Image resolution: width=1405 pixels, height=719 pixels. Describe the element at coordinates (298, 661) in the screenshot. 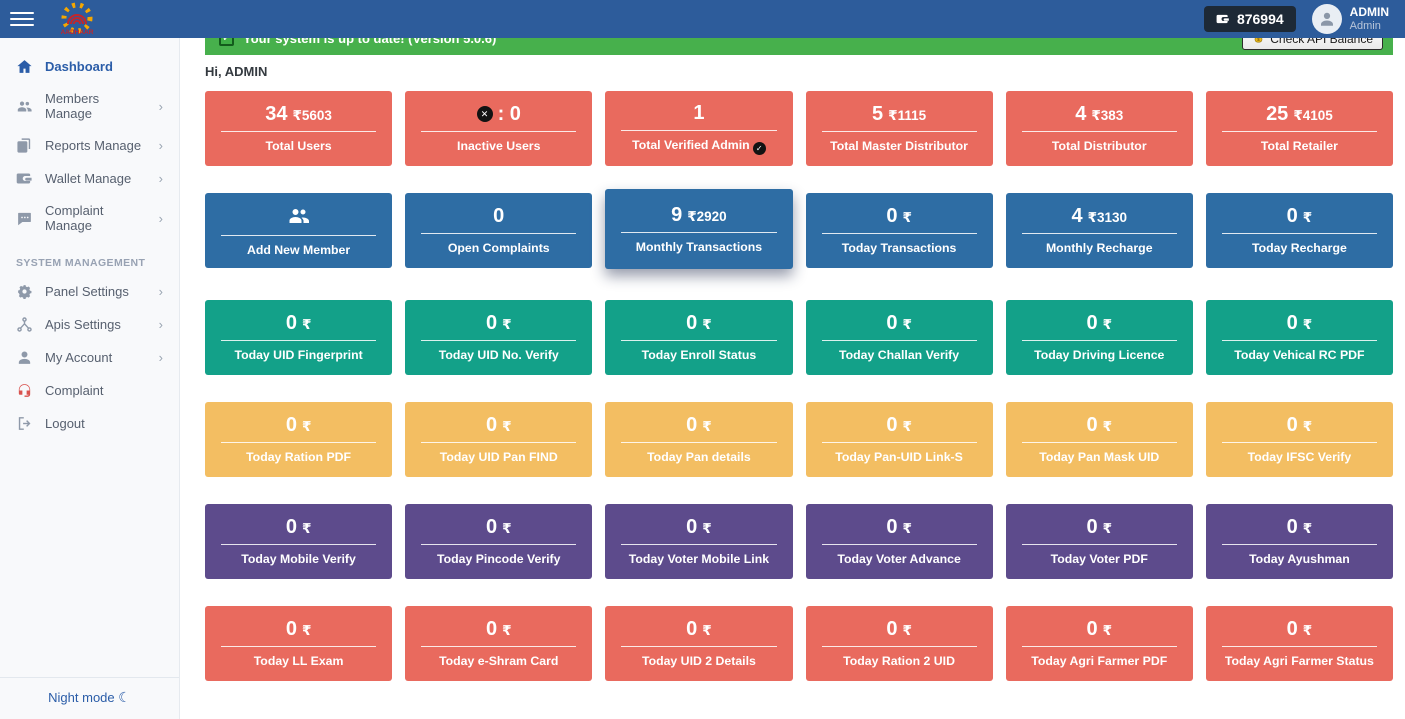

I see `card-label: Today LL Exam` at that location.